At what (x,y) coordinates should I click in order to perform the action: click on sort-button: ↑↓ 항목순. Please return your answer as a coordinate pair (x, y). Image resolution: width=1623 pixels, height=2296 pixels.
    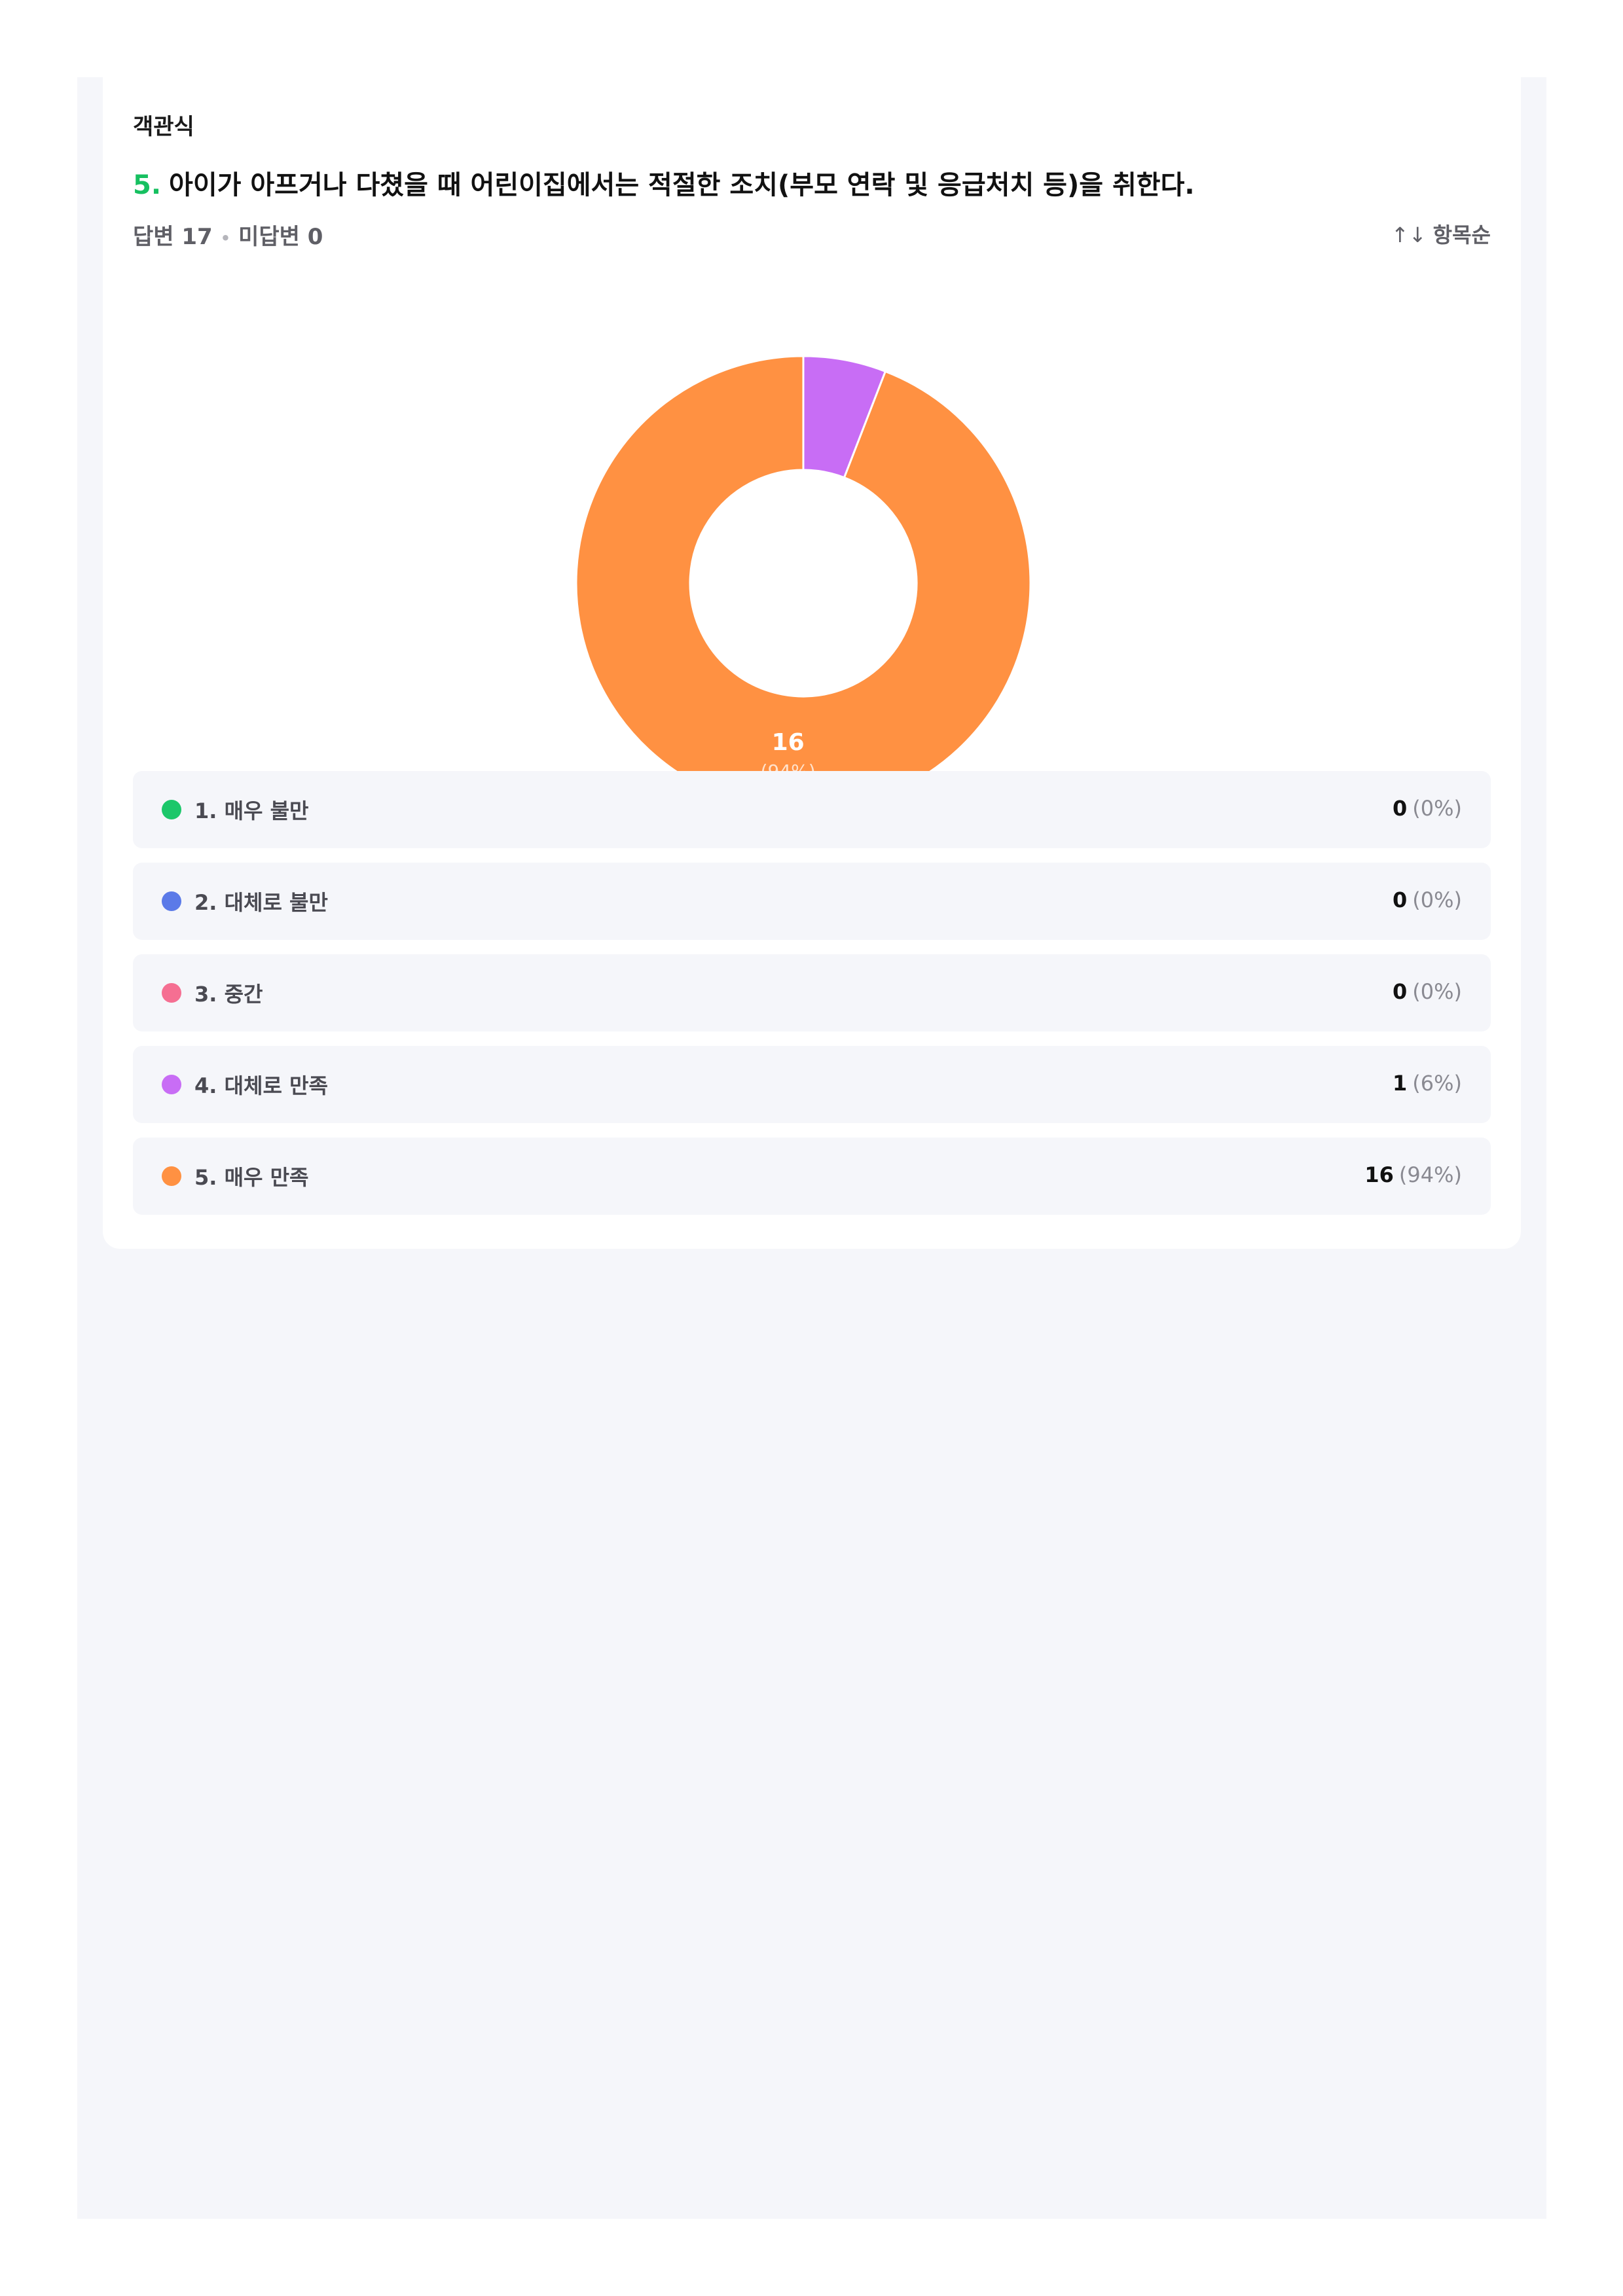
    Looking at the image, I should click on (1441, 234).